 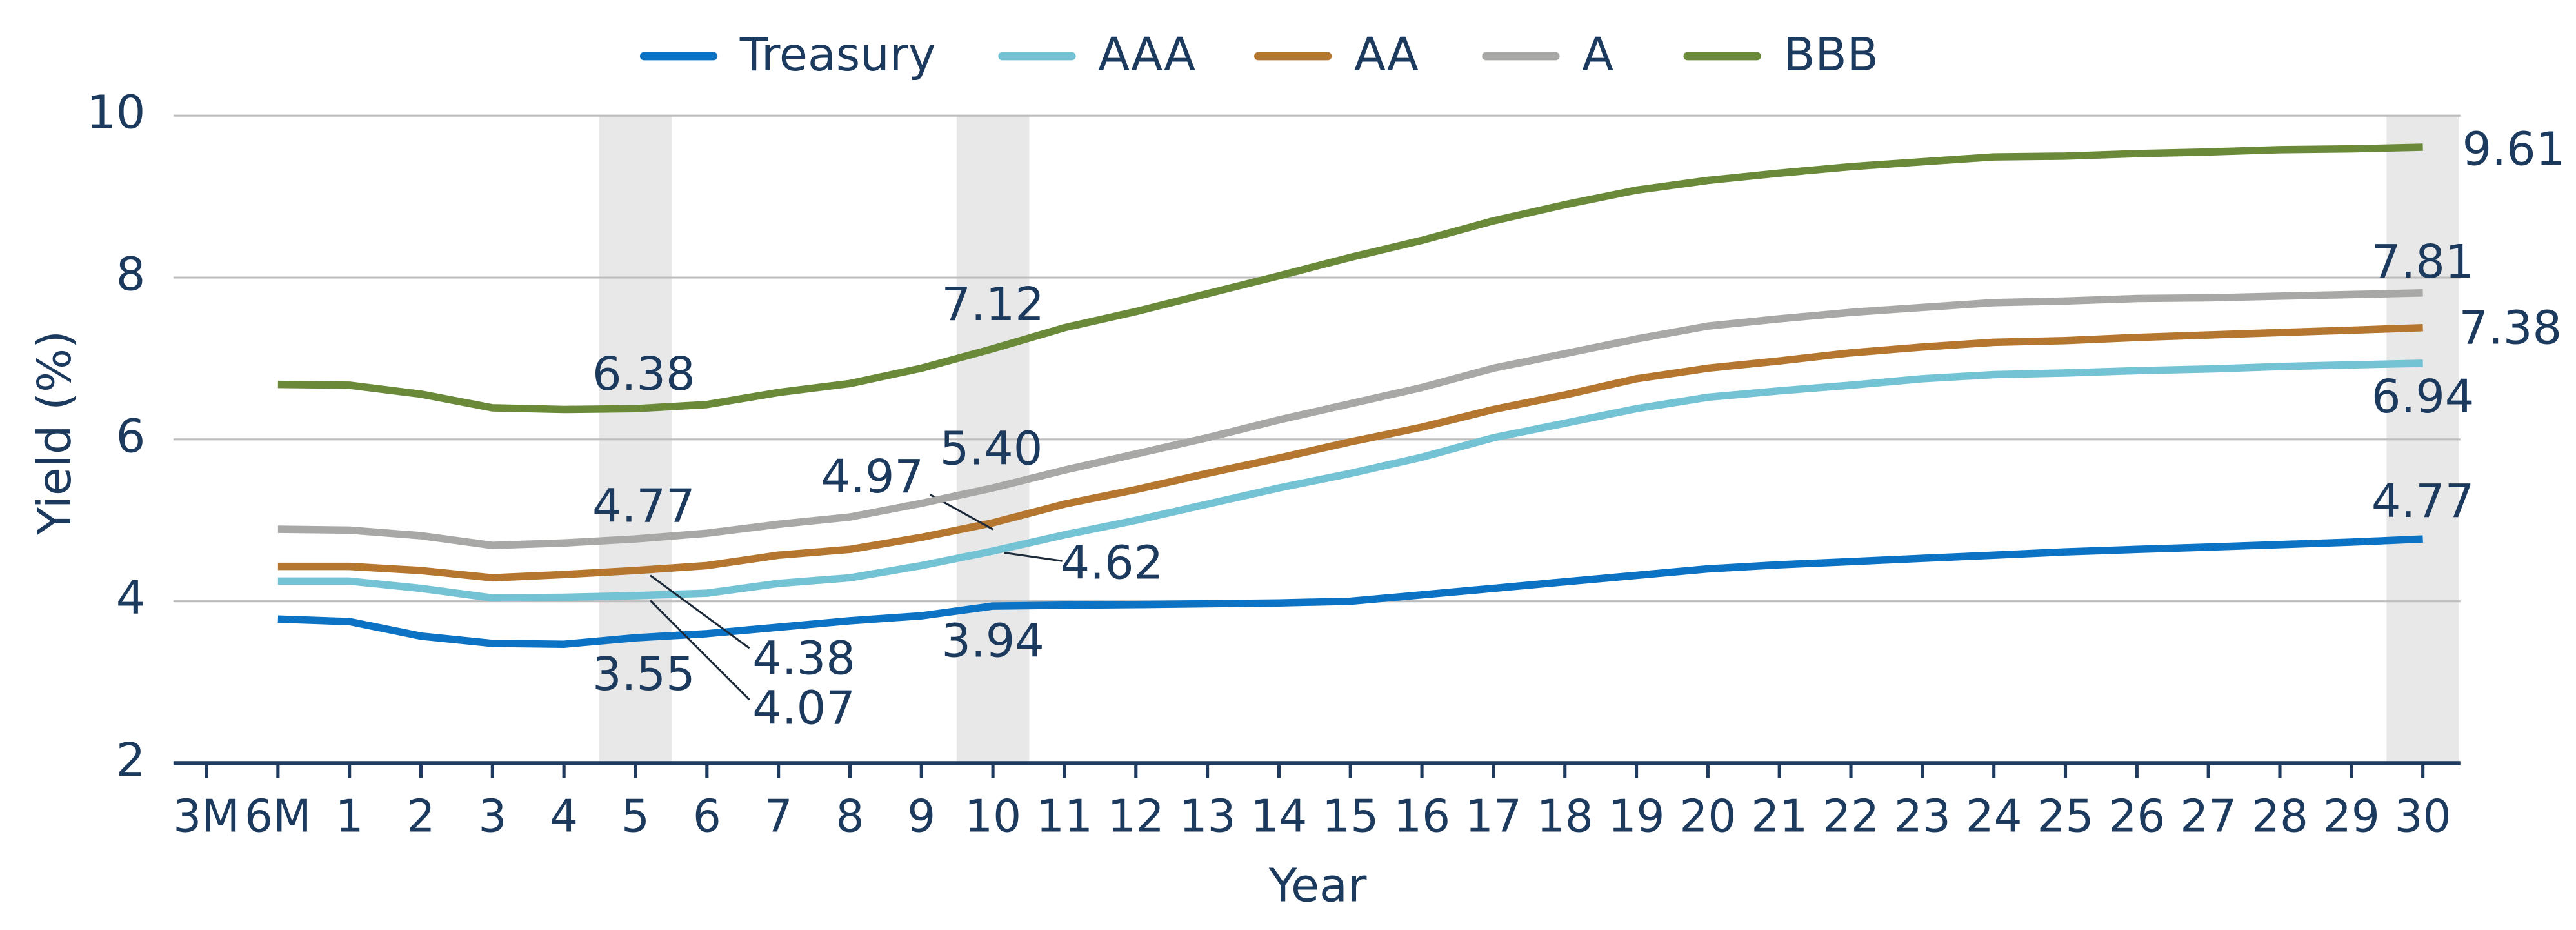 I want to click on x-tick-label: 9, so click(x=921, y=817).